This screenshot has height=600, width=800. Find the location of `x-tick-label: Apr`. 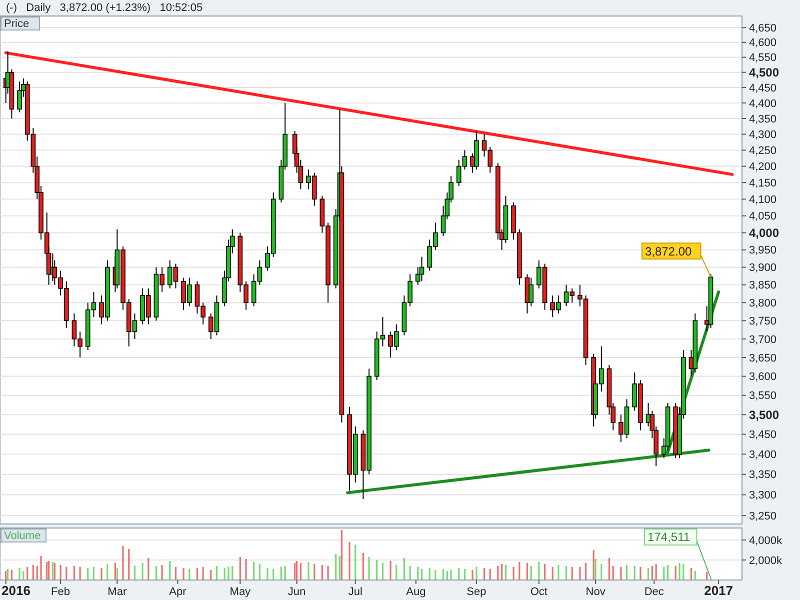

x-tick-label: Apr is located at coordinates (178, 592).